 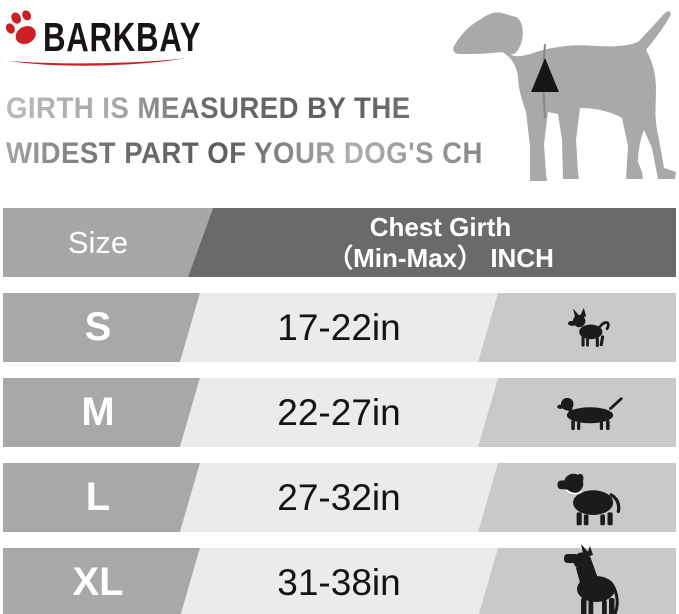 I want to click on table-row-s: S 17-22in, so click(x=339, y=327).